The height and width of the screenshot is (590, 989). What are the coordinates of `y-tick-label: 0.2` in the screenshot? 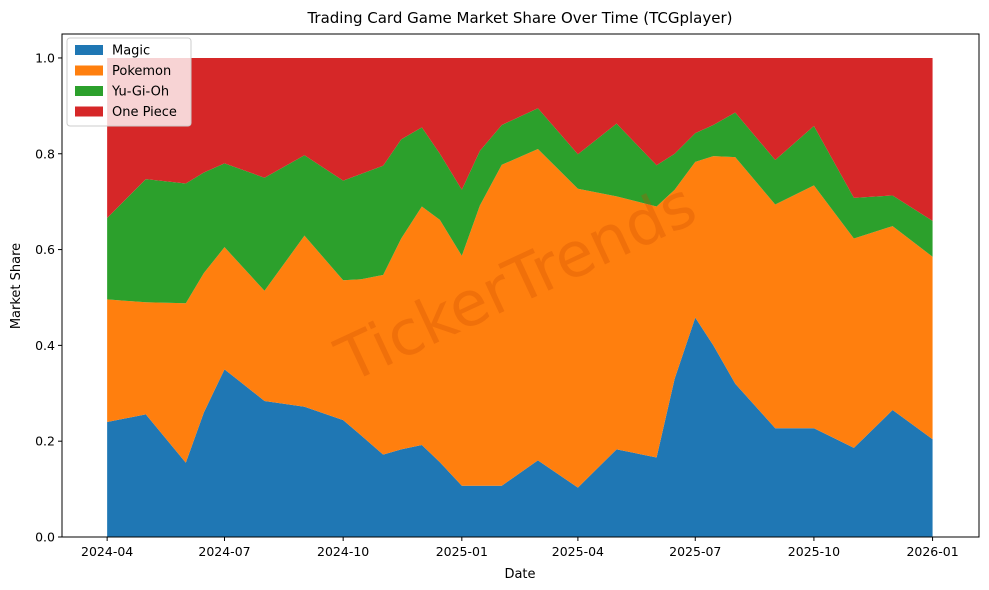 It's located at (45, 441).